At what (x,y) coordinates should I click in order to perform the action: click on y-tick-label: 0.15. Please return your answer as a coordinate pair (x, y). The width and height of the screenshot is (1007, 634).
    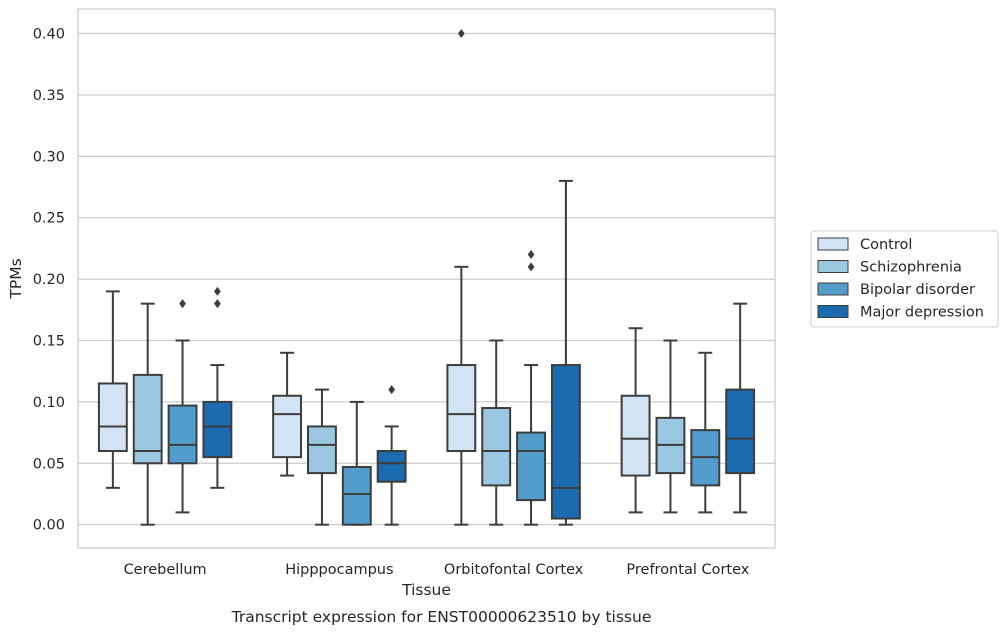
    Looking at the image, I should click on (49, 342).